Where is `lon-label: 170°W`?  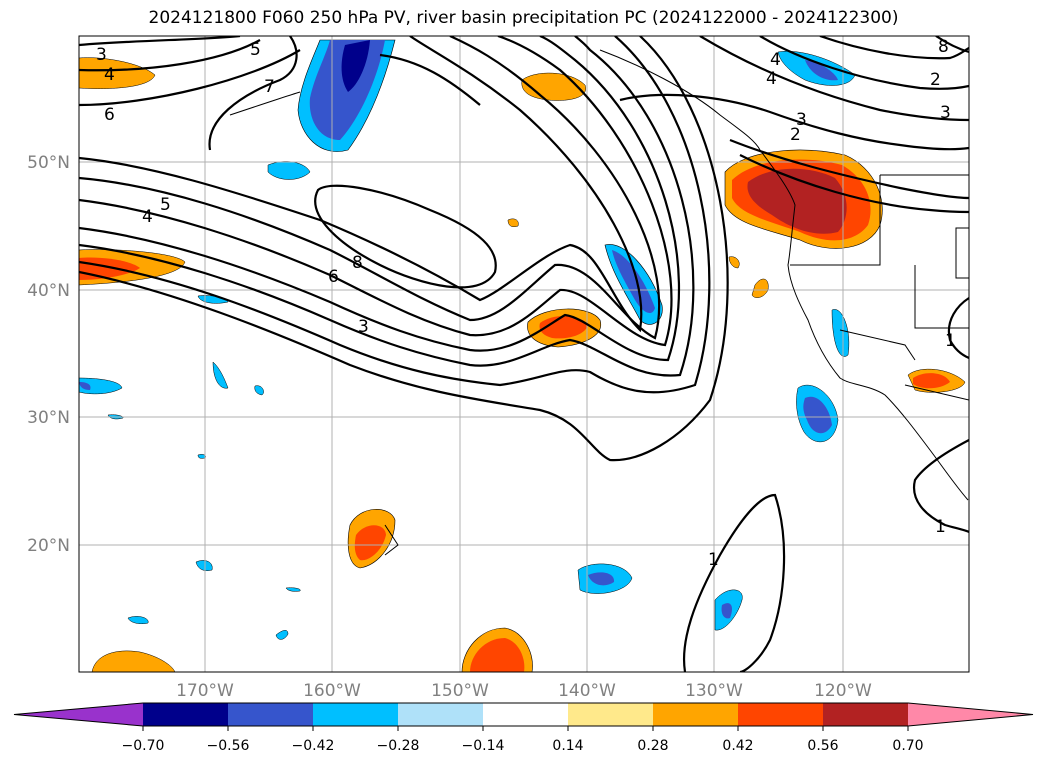
lon-label: 170°W is located at coordinates (205, 691).